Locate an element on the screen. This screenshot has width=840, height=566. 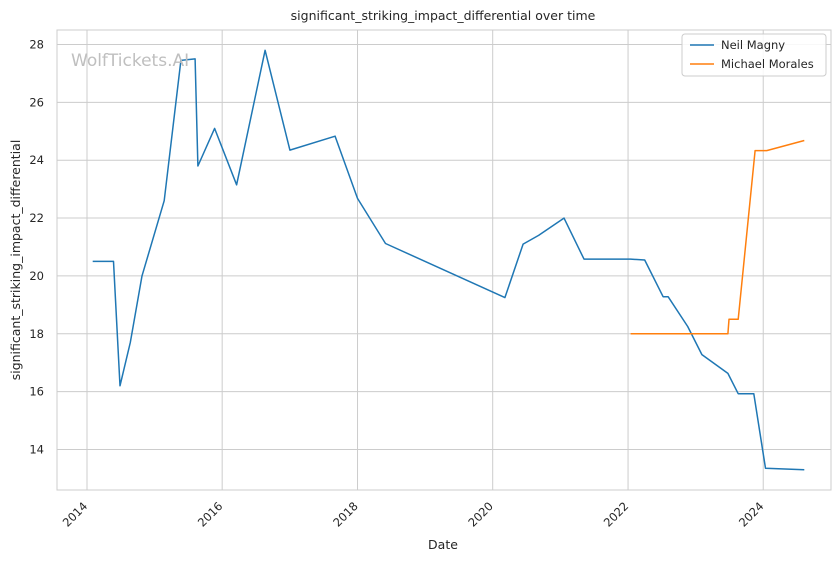
y-tick-label: 14 is located at coordinates (36, 449).